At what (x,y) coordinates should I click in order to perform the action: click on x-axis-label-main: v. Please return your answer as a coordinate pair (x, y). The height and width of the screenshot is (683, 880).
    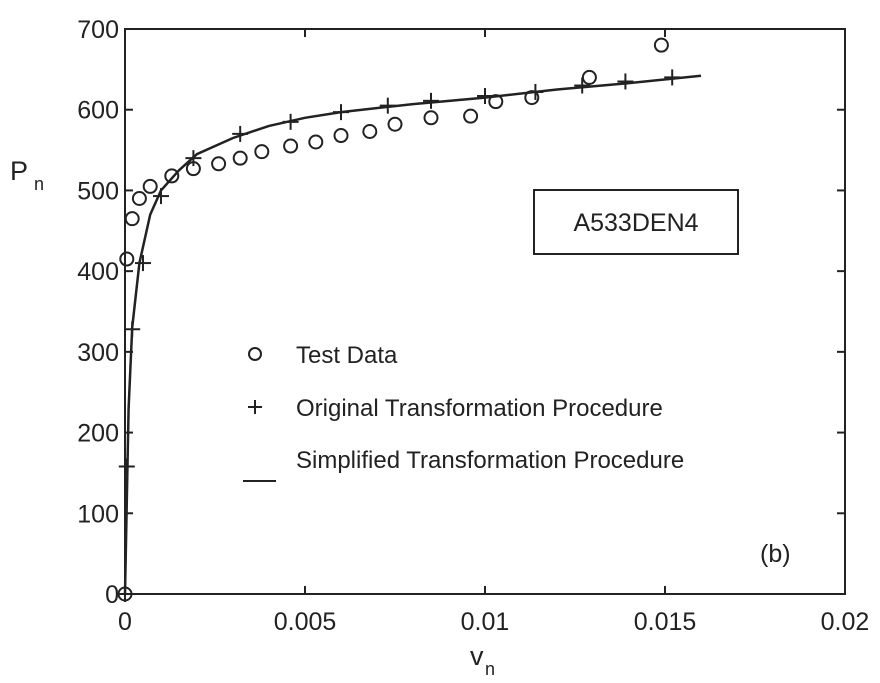
    Looking at the image, I should click on (477, 656).